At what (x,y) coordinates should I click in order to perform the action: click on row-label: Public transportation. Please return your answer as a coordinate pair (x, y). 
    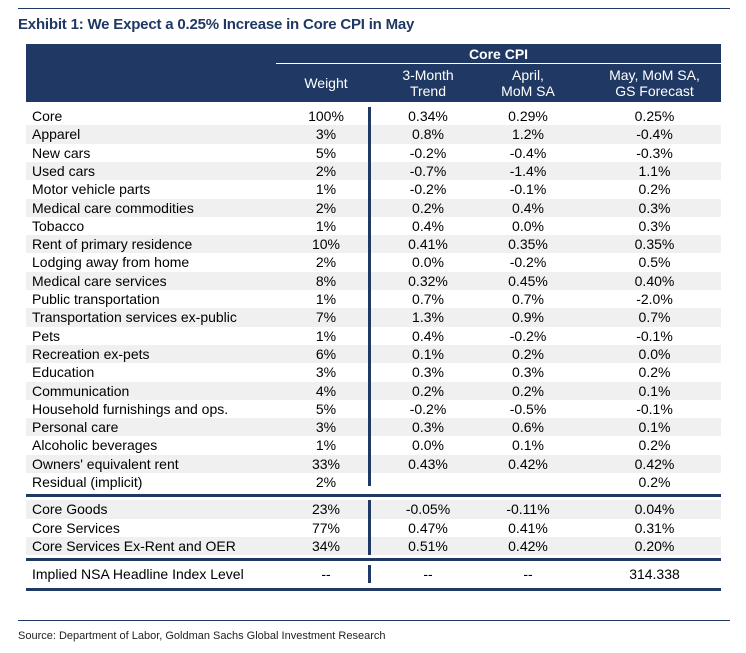
    Looking at the image, I should click on (96, 299).